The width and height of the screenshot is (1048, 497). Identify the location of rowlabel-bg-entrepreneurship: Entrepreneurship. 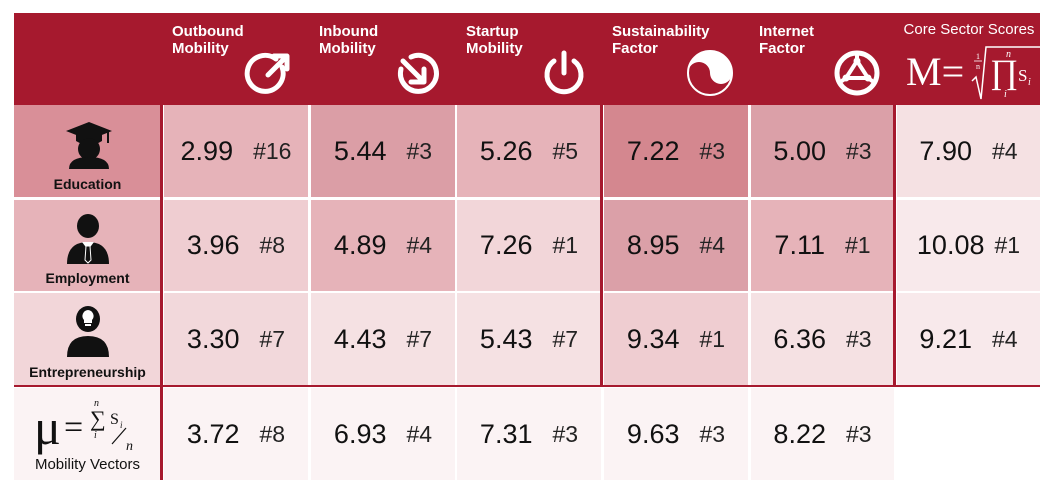
(87, 339).